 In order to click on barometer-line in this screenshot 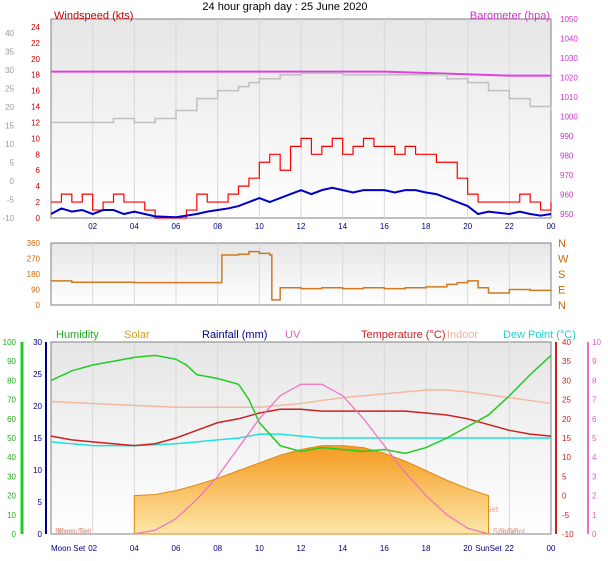, I will do `click(301, 73)`.